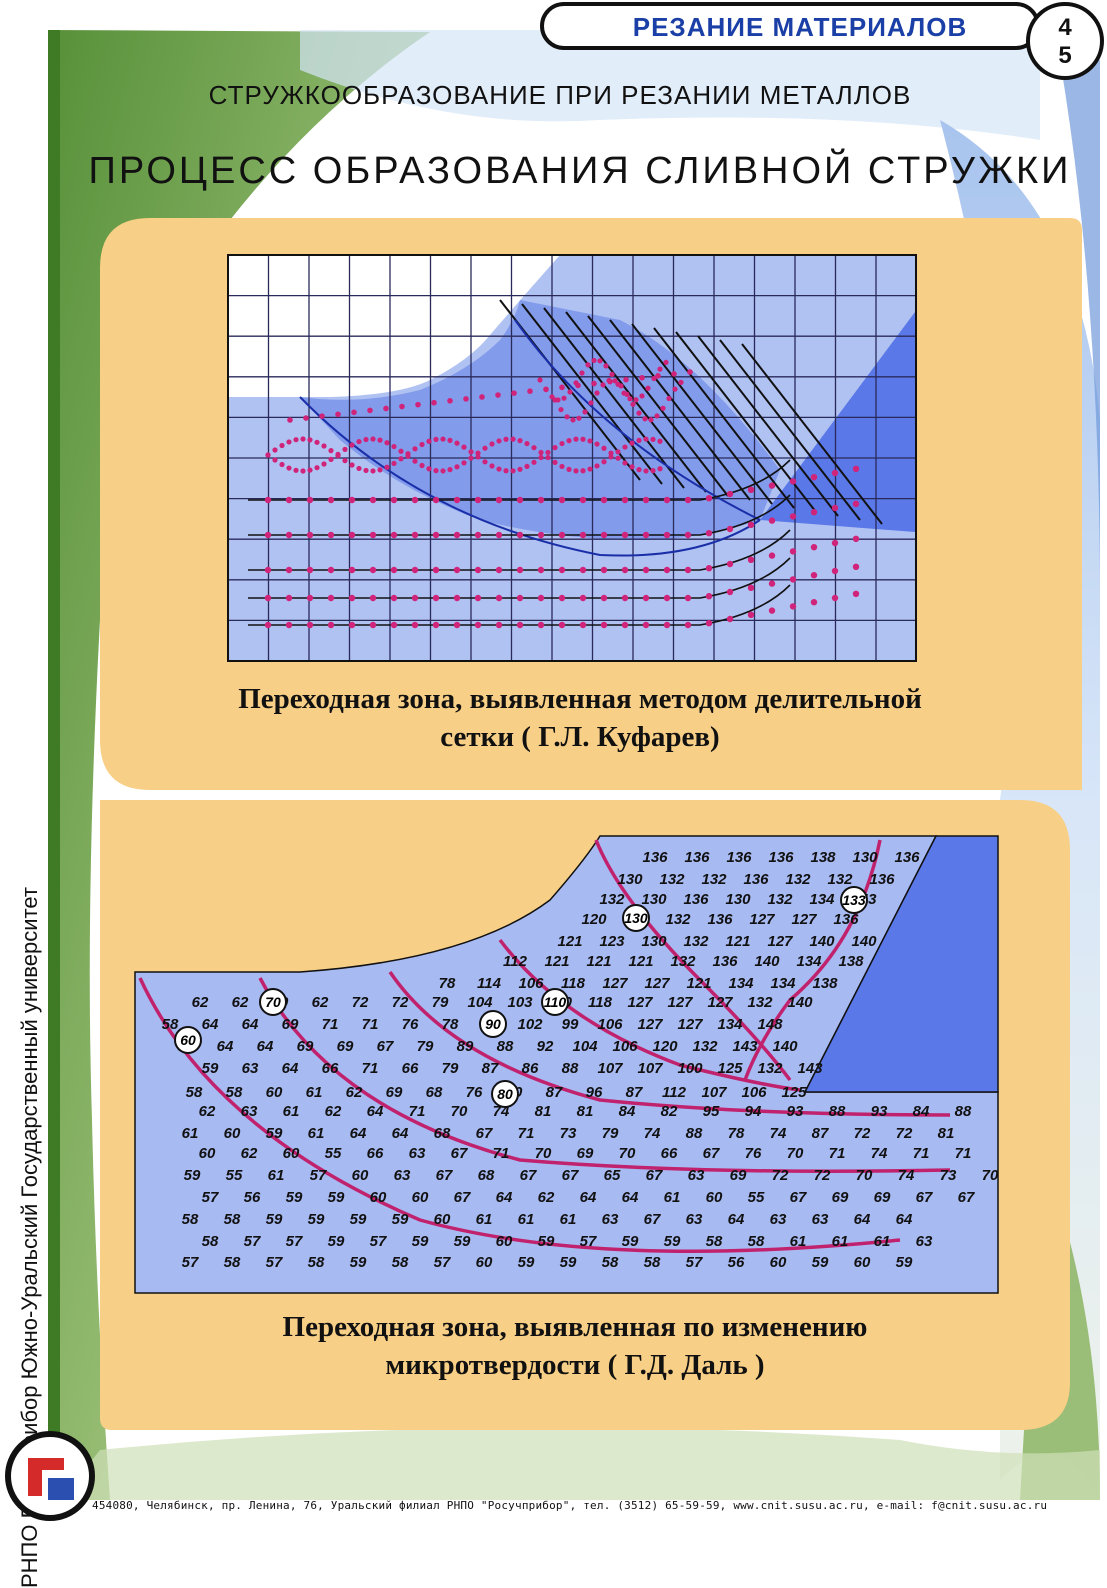 This screenshot has width=1107, height=1588. I want to click on circled-value: 80, so click(505, 1094).